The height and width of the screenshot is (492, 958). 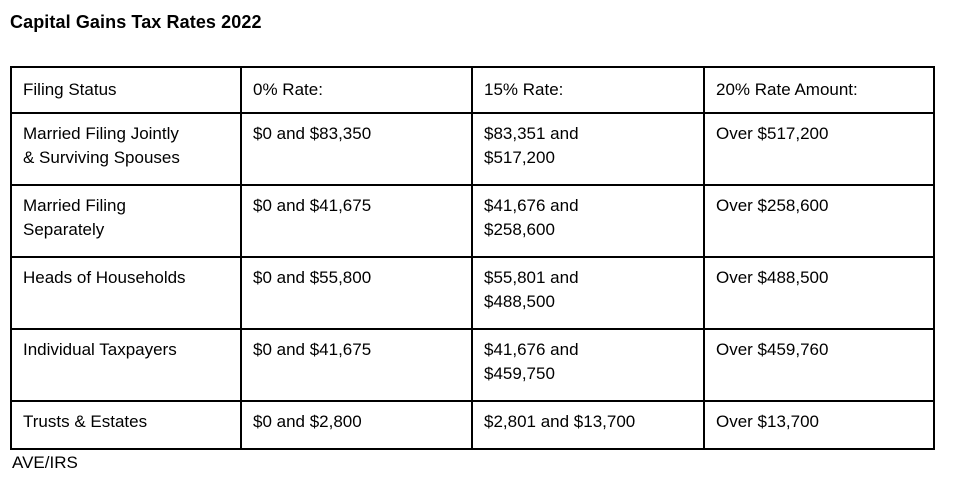 What do you see at coordinates (356, 90) in the screenshot?
I see `column-header-0-rate: 0% Rate:` at bounding box center [356, 90].